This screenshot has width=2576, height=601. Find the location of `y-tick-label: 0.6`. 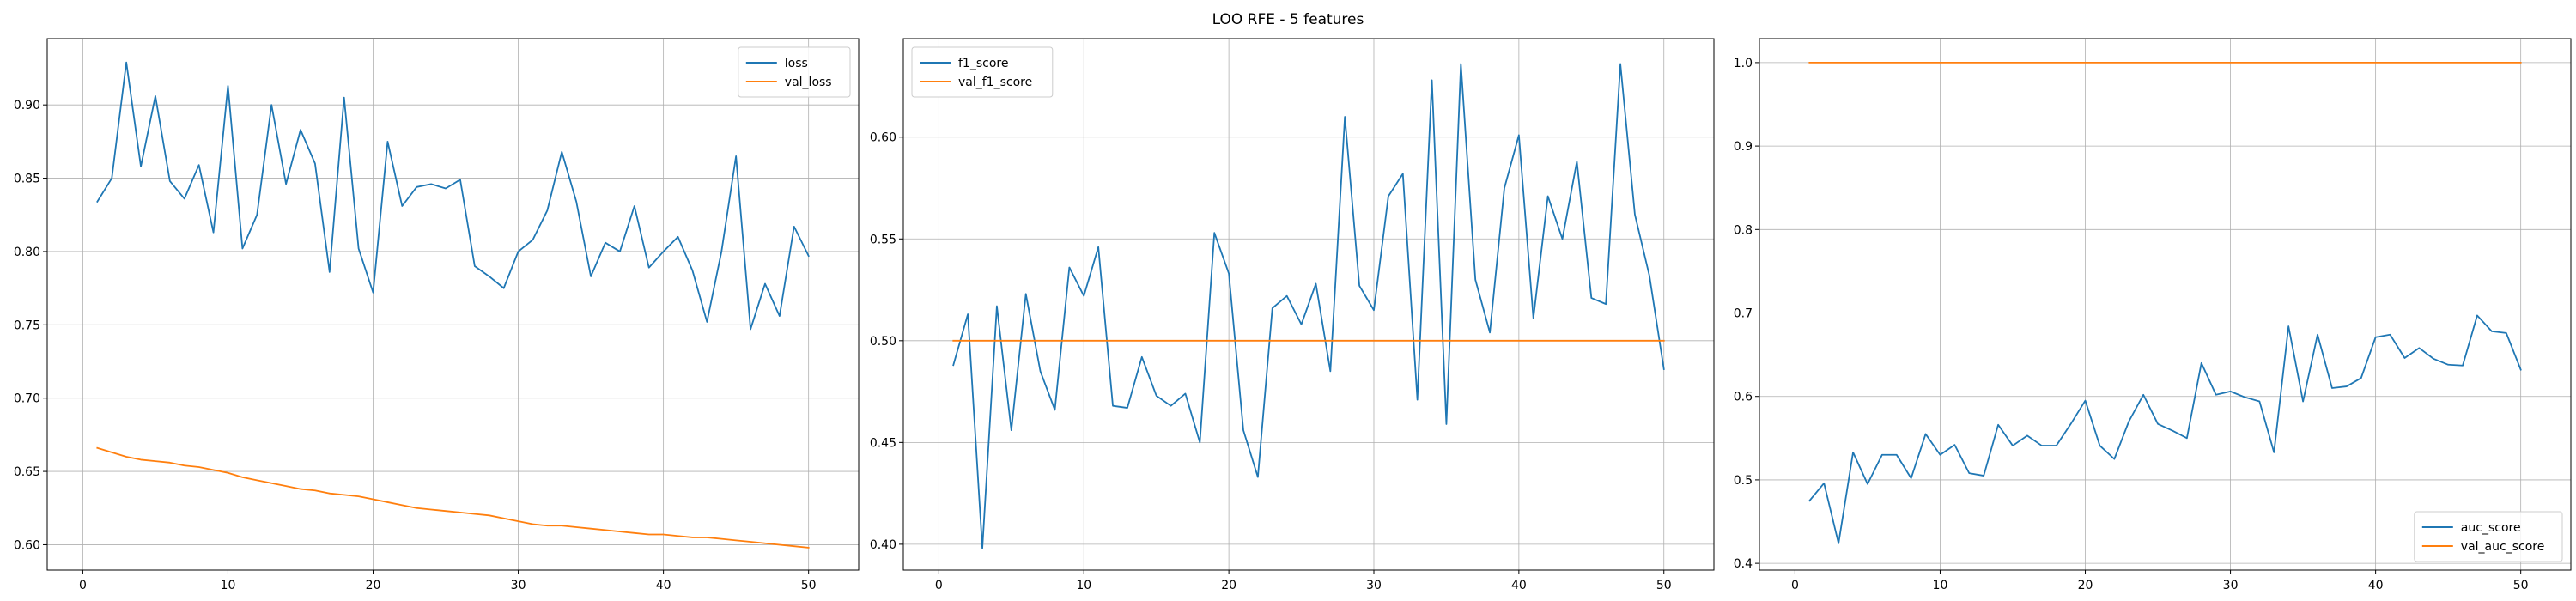

y-tick-label: 0.6 is located at coordinates (1744, 397).